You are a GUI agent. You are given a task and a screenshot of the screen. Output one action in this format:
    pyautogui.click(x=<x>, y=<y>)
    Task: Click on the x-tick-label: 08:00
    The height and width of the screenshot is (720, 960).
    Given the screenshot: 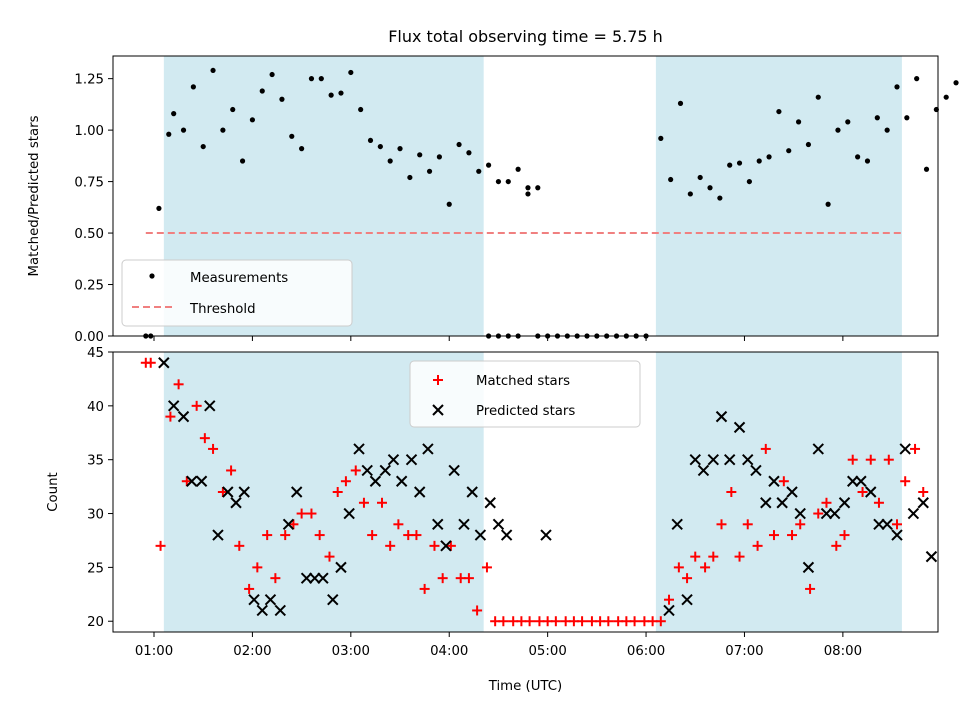 What is the action you would take?
    pyautogui.click(x=843, y=651)
    